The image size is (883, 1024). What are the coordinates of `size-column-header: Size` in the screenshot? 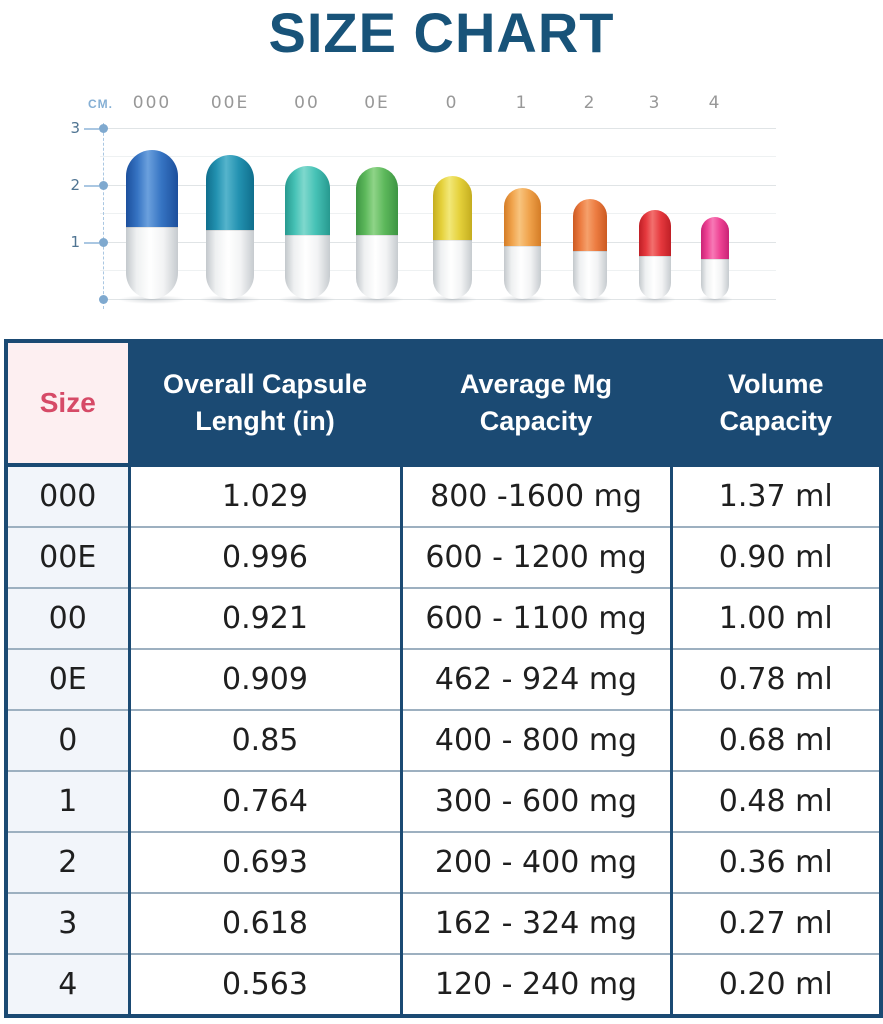 It's located at (67, 403).